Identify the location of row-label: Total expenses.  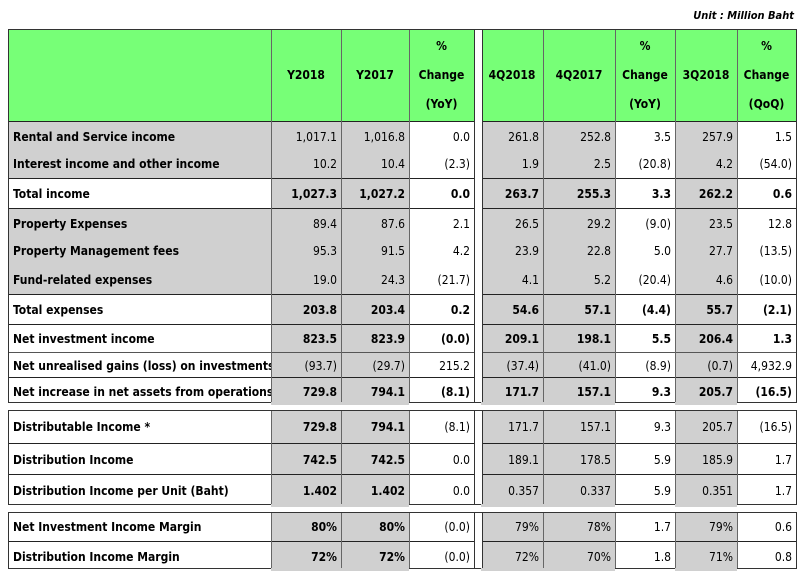
(58, 310).